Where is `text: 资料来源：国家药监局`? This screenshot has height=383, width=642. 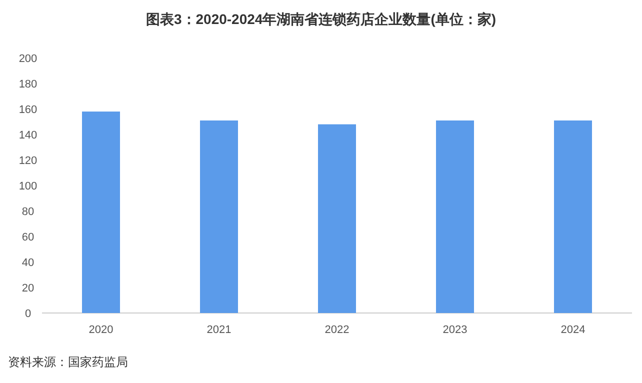
text: 资料来源：国家药监局 is located at coordinates (68, 362).